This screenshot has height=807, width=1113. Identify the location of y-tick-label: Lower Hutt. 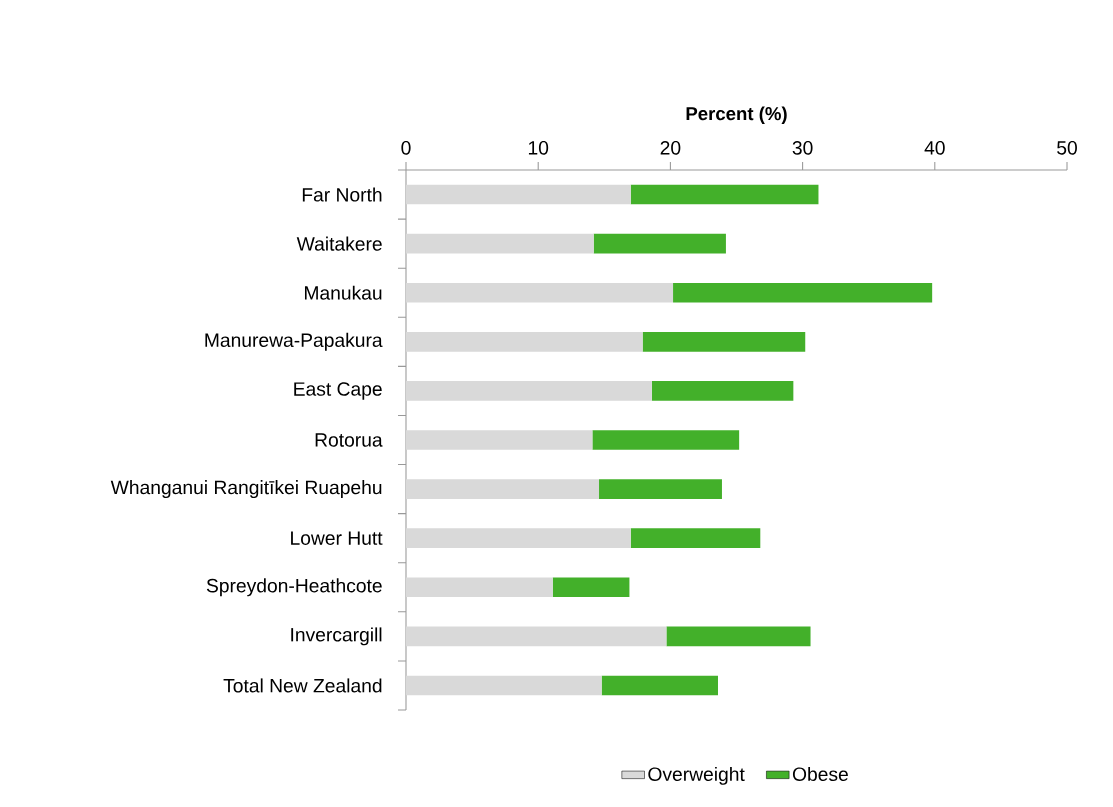
(337, 538).